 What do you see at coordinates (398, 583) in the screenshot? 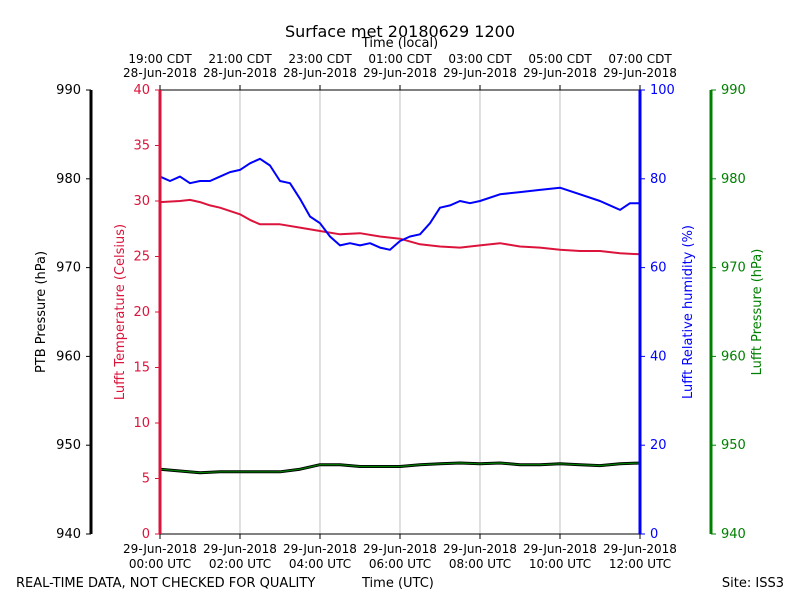
I see `bottom-axis-label: Time (UTC)` at bounding box center [398, 583].